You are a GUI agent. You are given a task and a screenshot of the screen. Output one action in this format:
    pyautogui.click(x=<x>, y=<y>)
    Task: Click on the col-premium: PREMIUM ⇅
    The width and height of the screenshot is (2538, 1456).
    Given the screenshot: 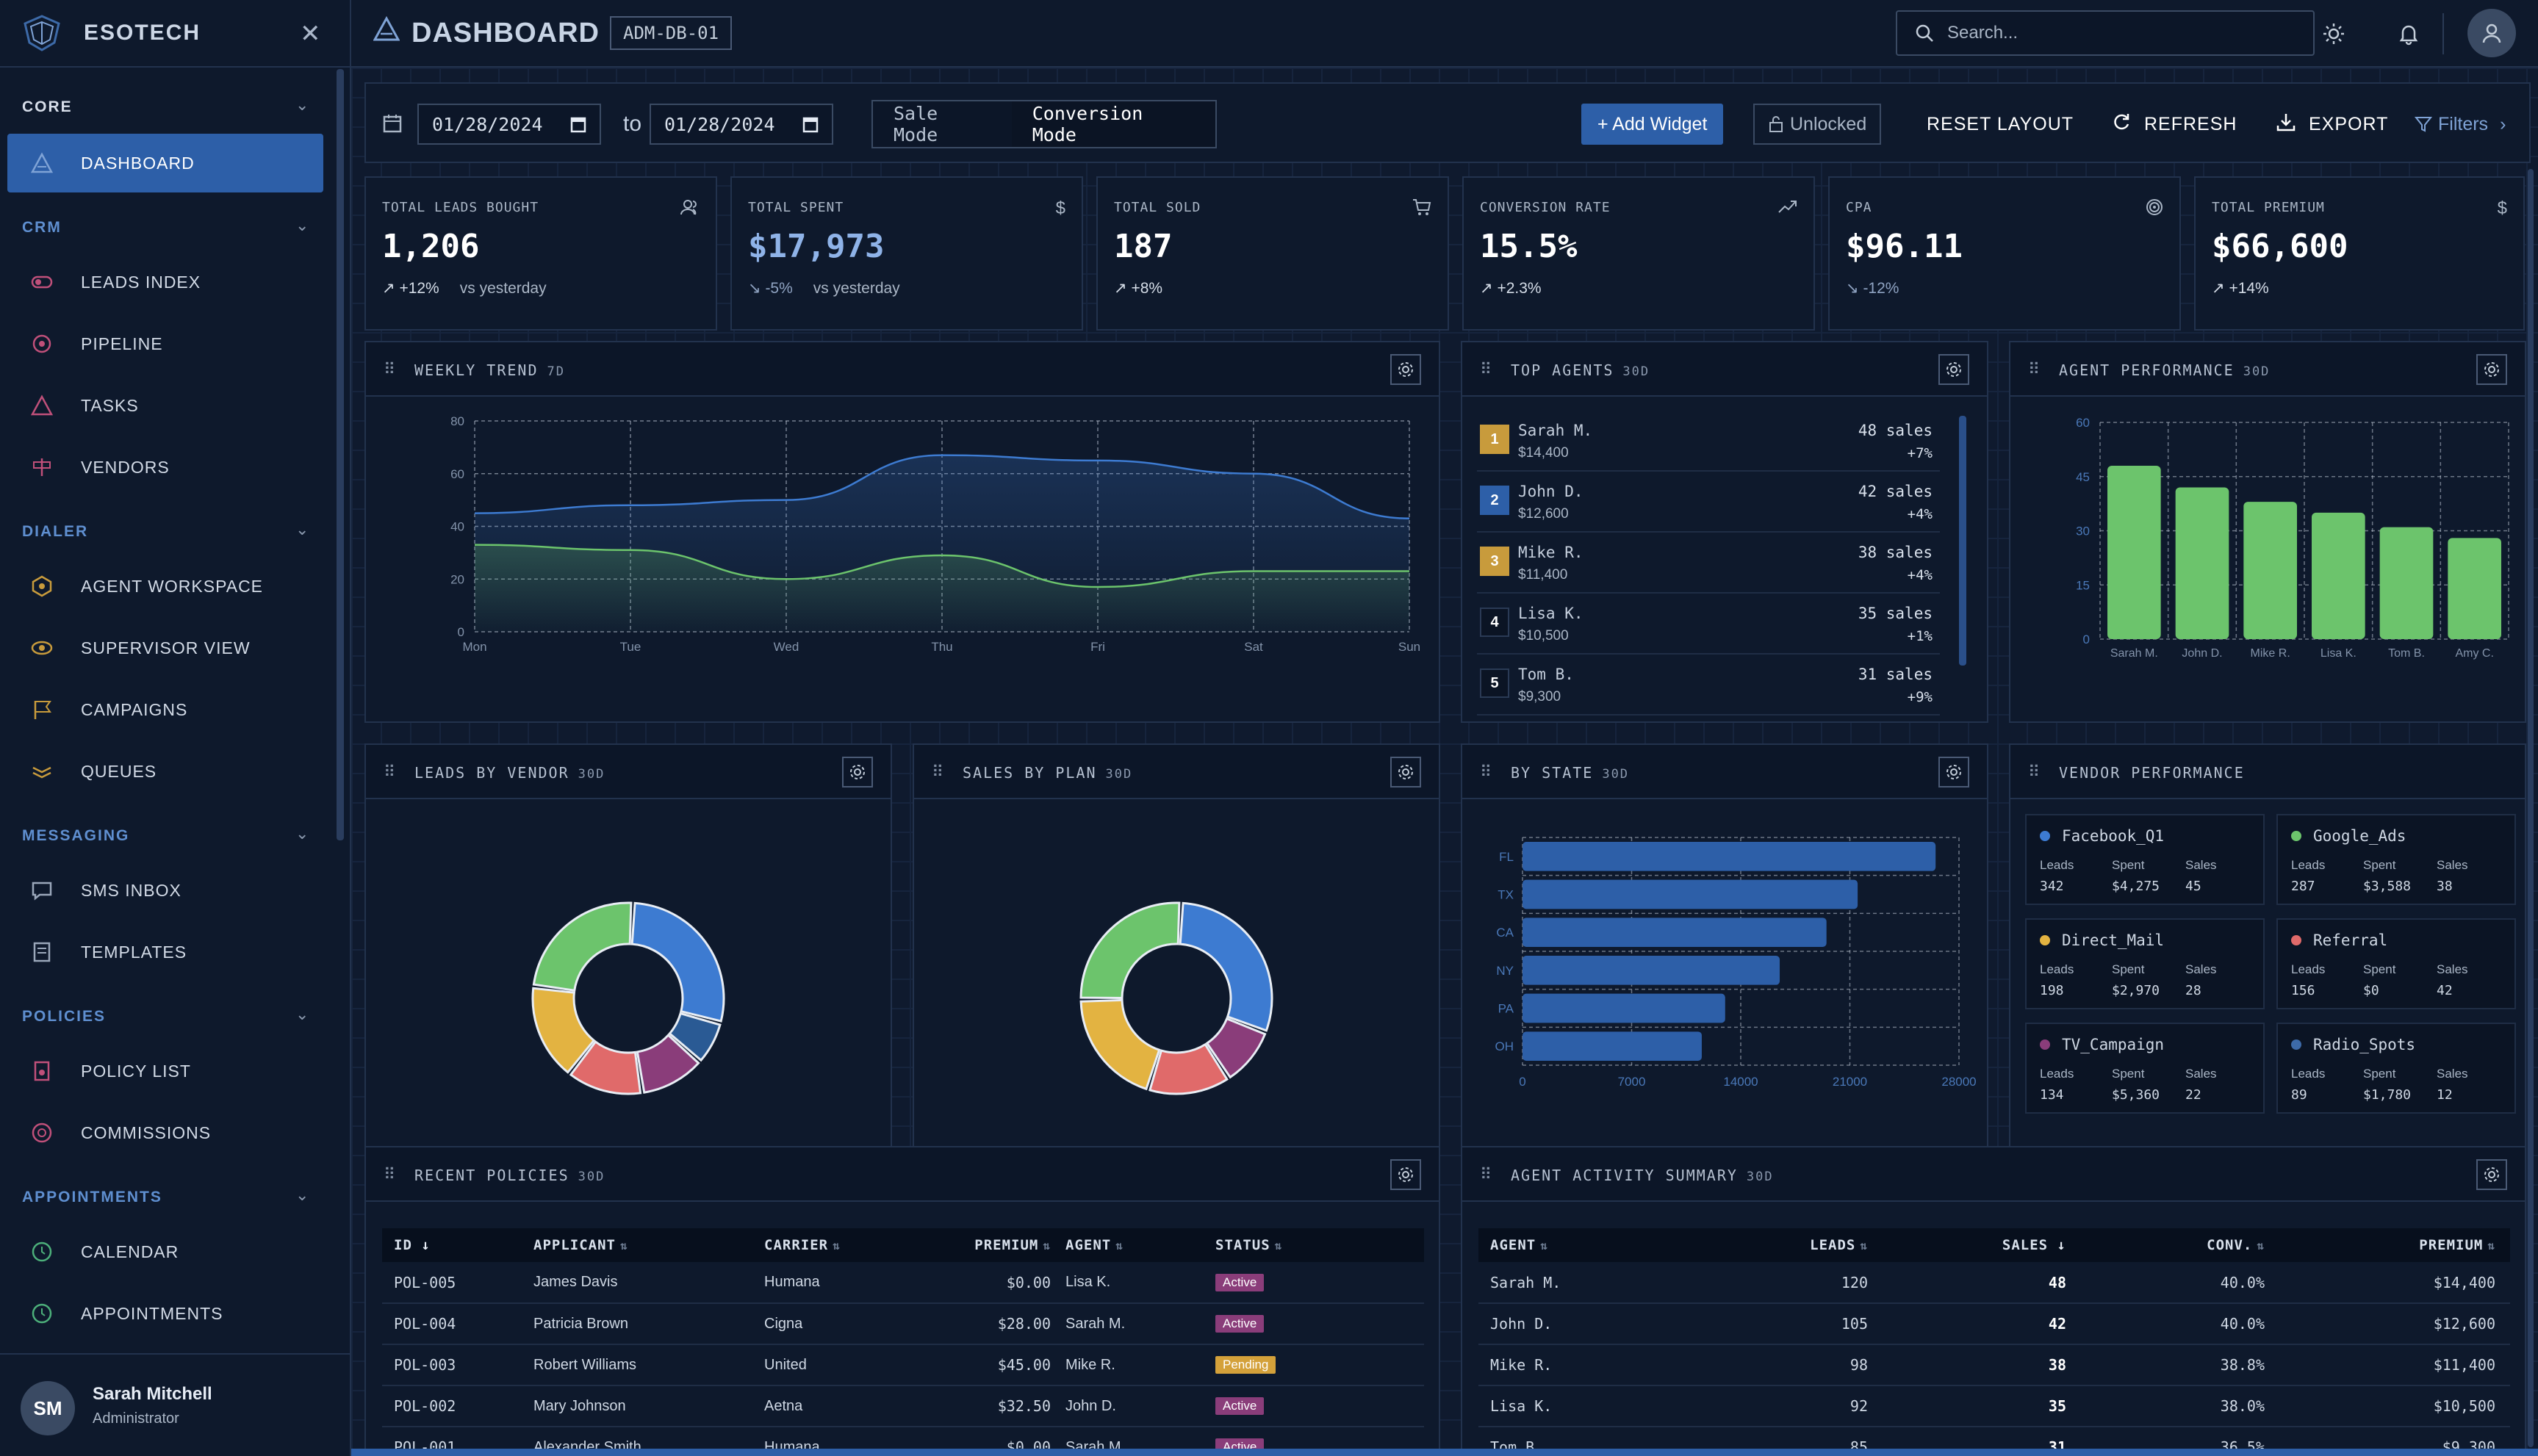 What is the action you would take?
    pyautogui.click(x=2394, y=1245)
    